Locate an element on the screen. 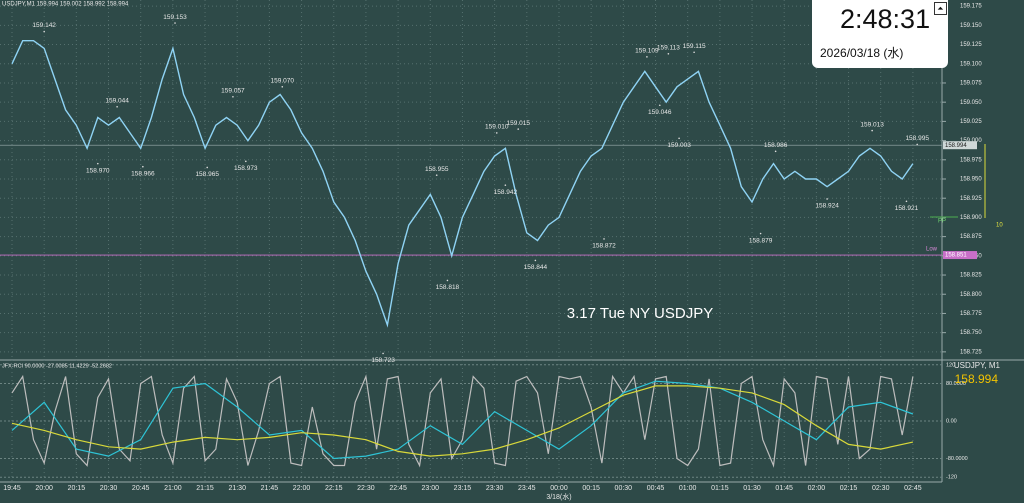  current-price-label: 158.994 is located at coordinates (956, 146).